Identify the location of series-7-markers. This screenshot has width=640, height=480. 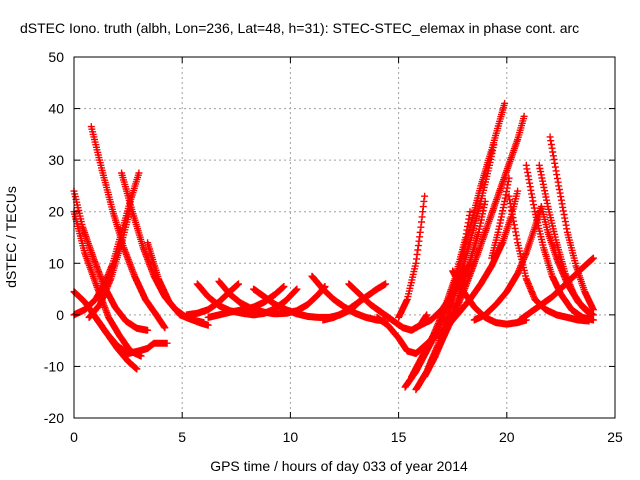
(131, 335).